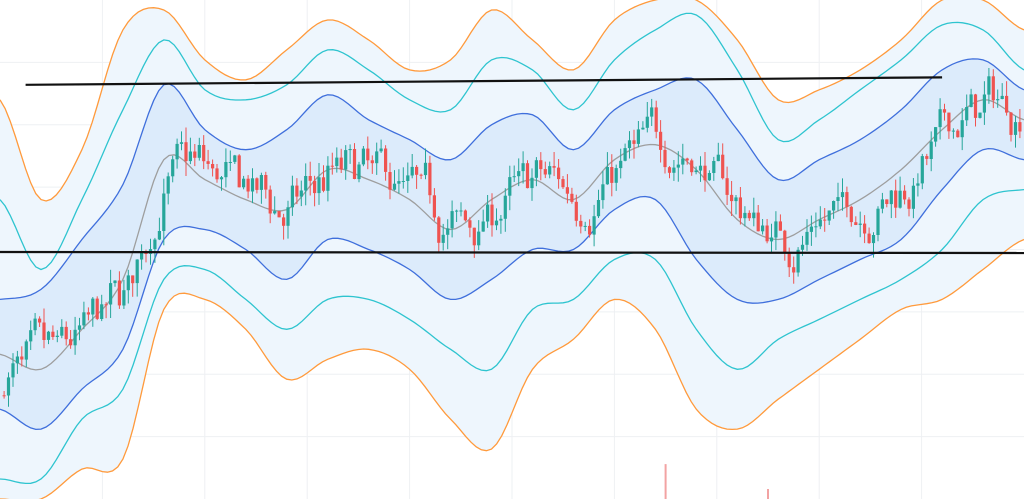 This screenshot has width=1024, height=499. Describe the element at coordinates (716, 481) in the screenshot. I see `volume-bars` at that location.